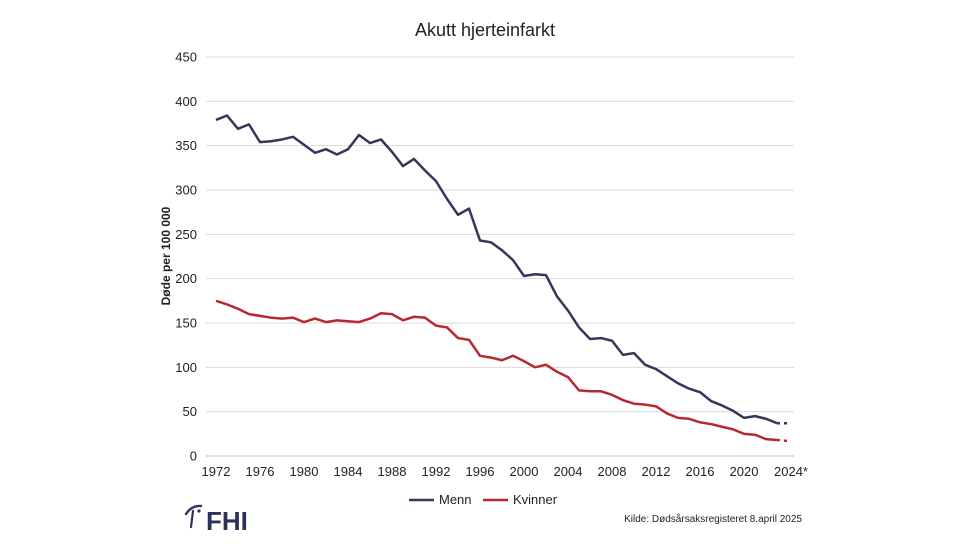 This screenshot has width=970, height=546. Describe the element at coordinates (568, 471) in the screenshot. I see `x-tick-label: 2004` at that location.